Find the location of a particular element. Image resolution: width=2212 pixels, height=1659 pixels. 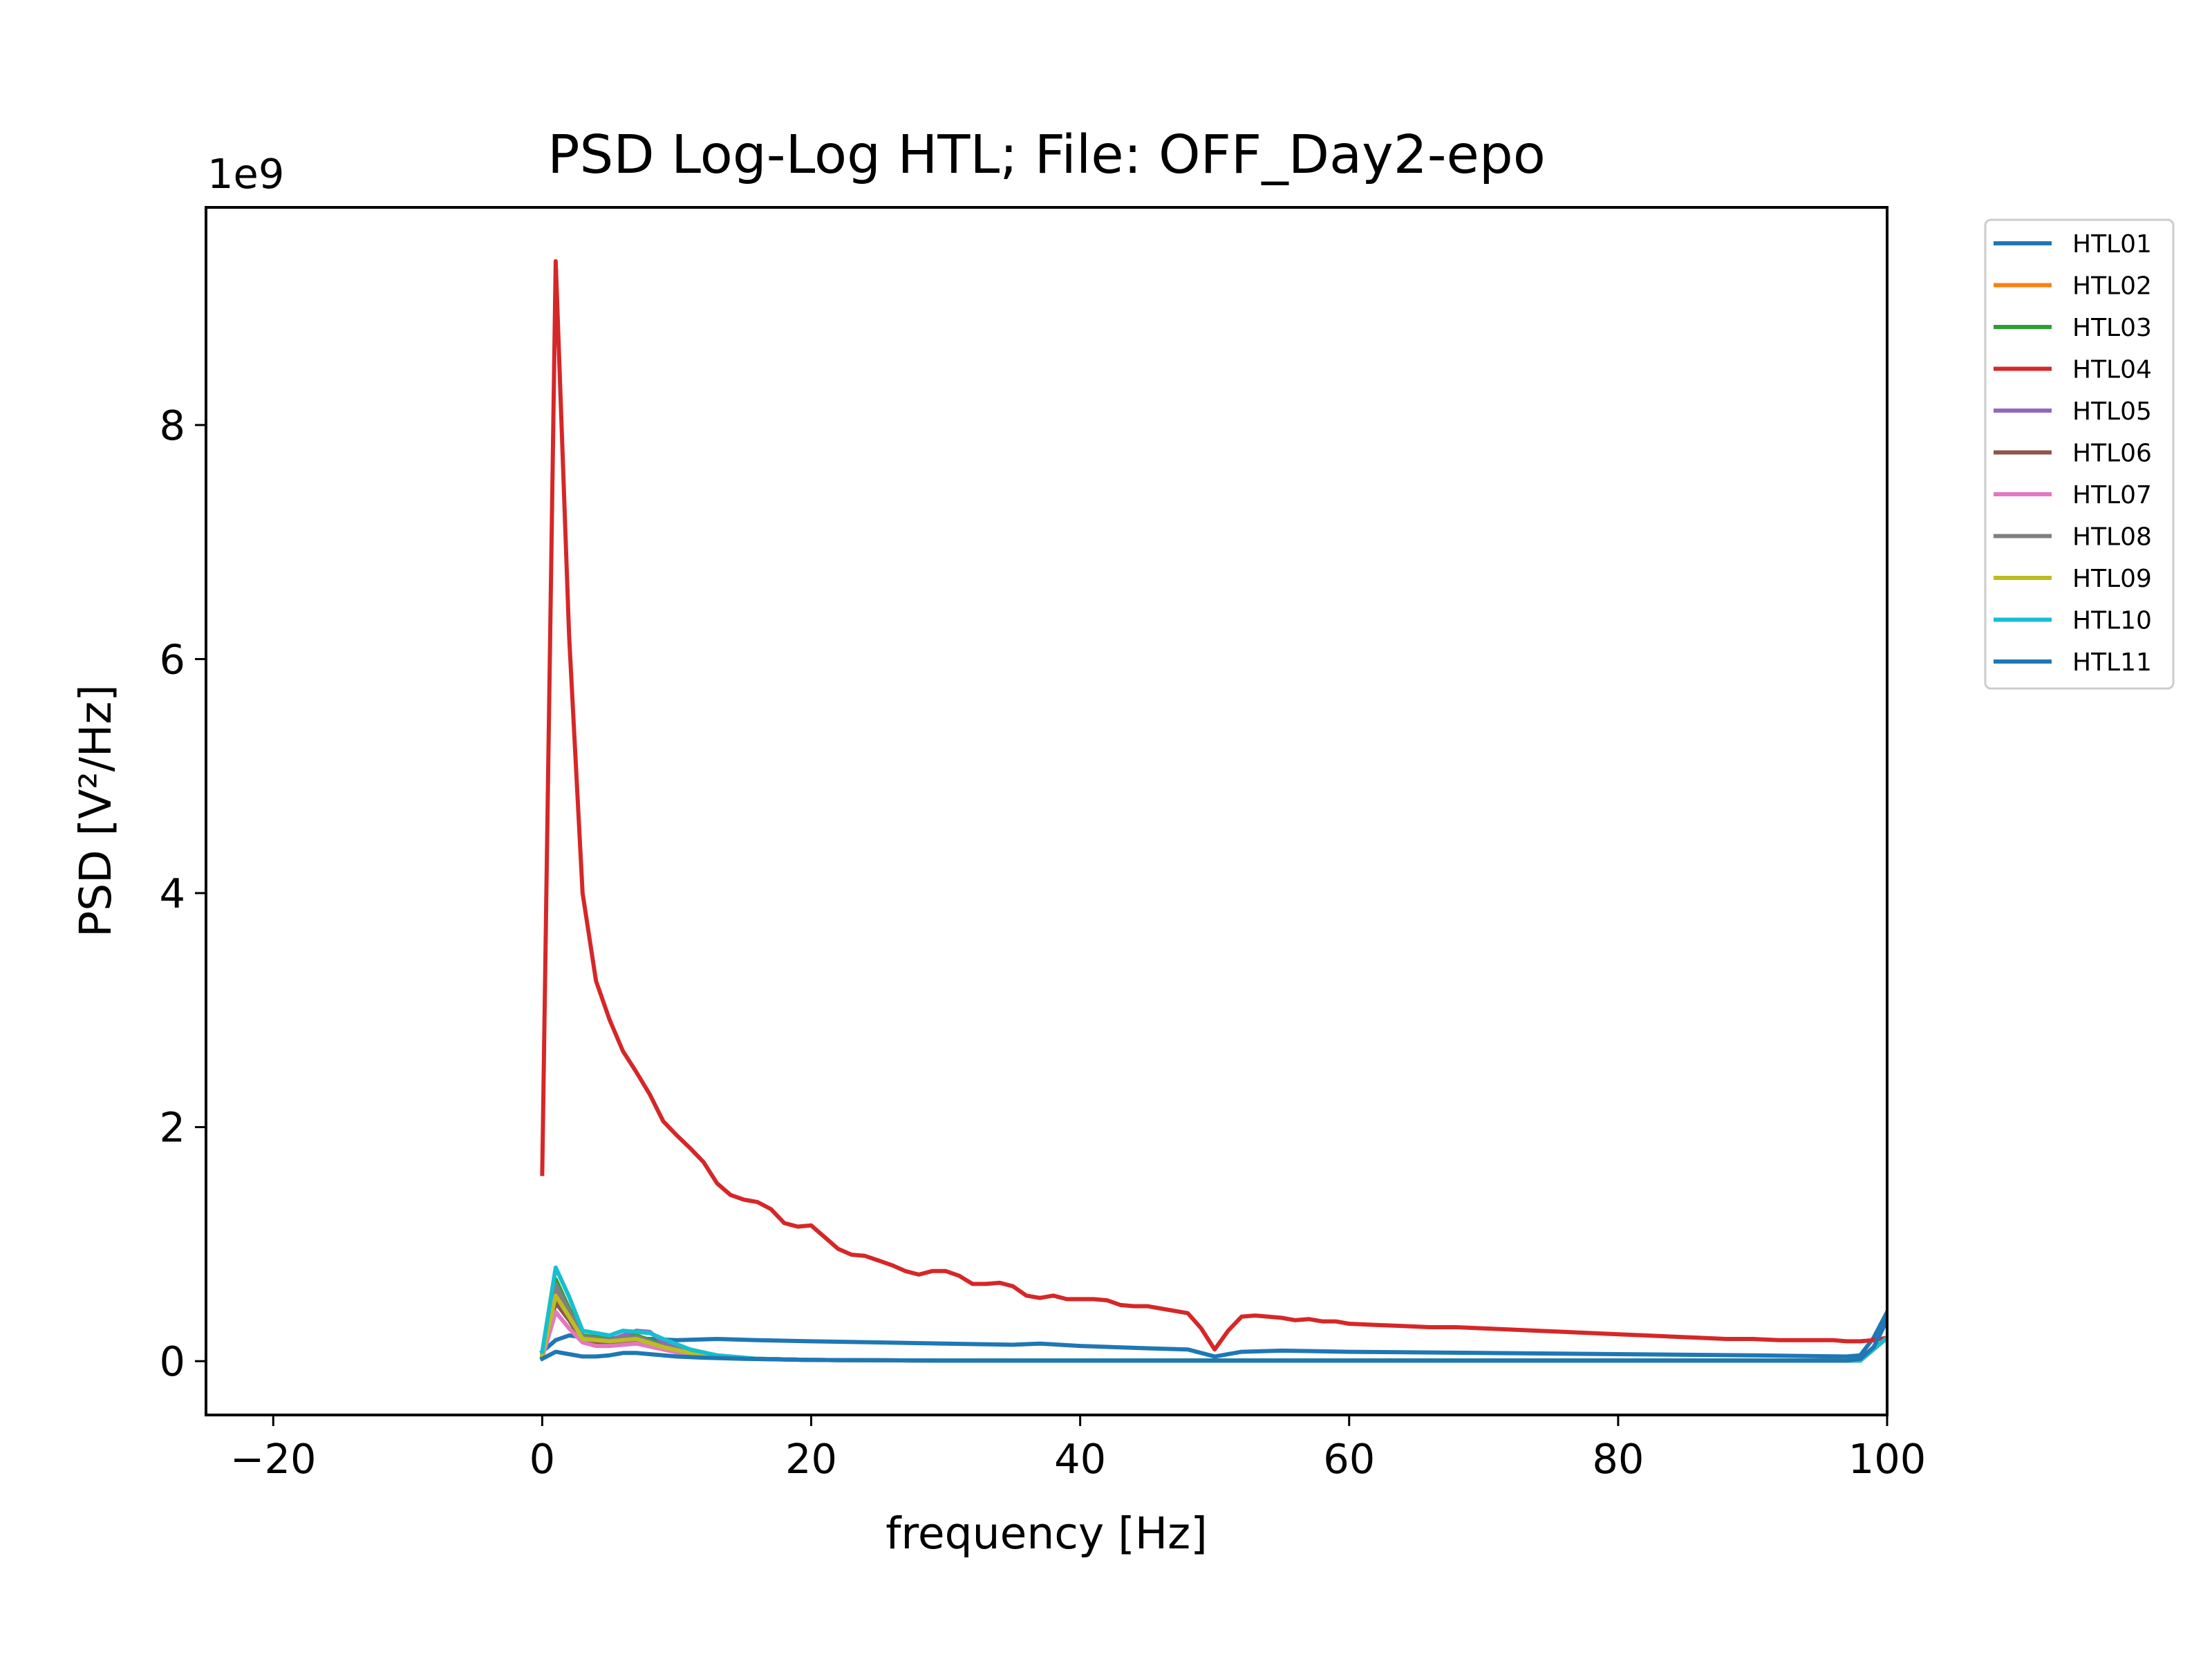

legend-label: HTL01 is located at coordinates (2112, 245).